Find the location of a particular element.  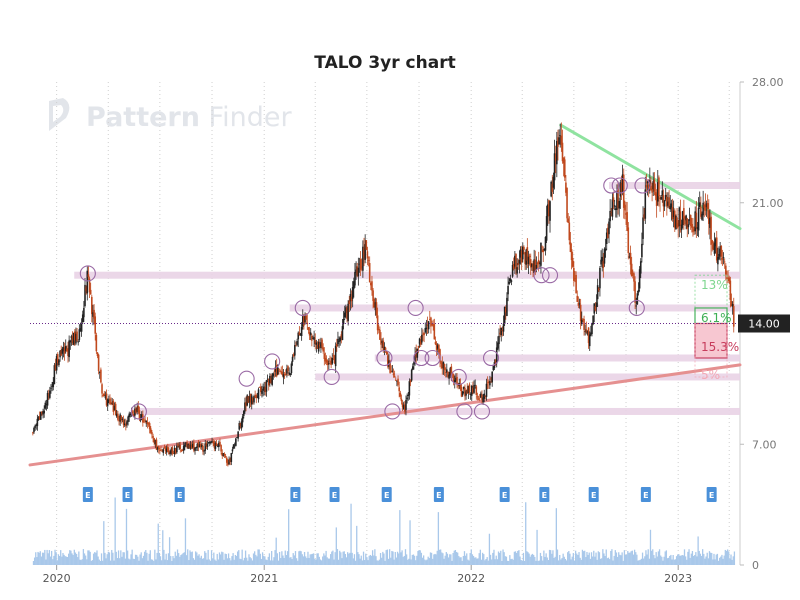

earnings-badge is located at coordinates (544, 494).